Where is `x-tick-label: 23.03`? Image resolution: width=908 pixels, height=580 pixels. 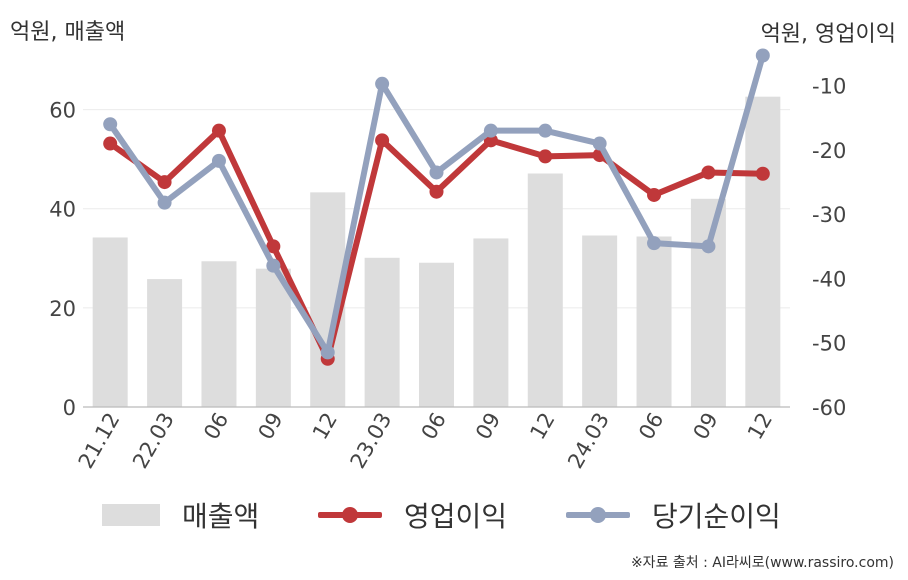
x-tick-label: 23.03 is located at coordinates (371, 441).